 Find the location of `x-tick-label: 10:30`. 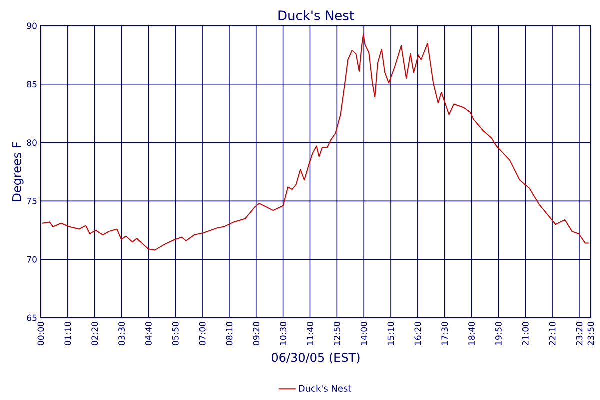

x-tick-label: 10:30 is located at coordinates (283, 334).